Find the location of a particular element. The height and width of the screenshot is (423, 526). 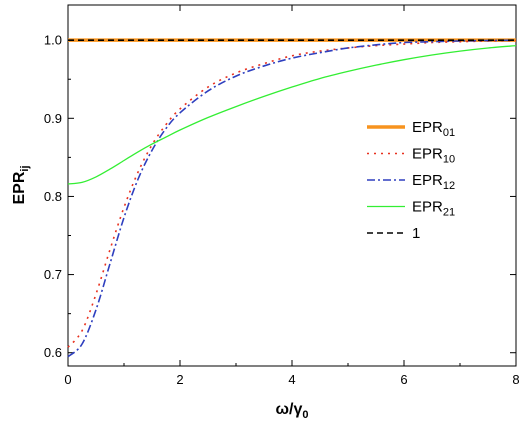

legend-label: EPR12 is located at coordinates (433, 182).